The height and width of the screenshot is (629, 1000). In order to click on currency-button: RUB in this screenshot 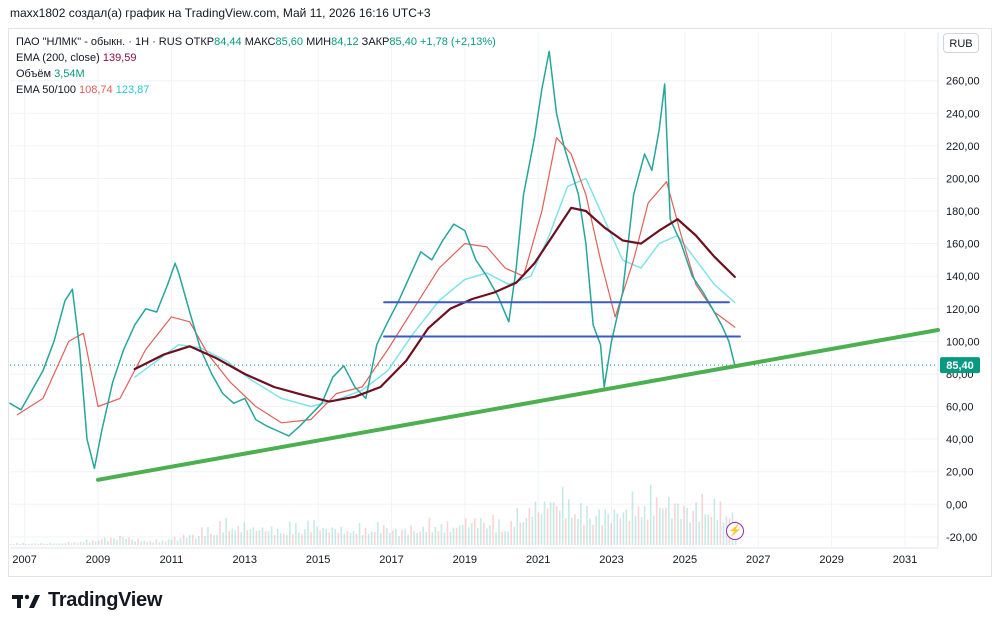, I will do `click(961, 43)`.